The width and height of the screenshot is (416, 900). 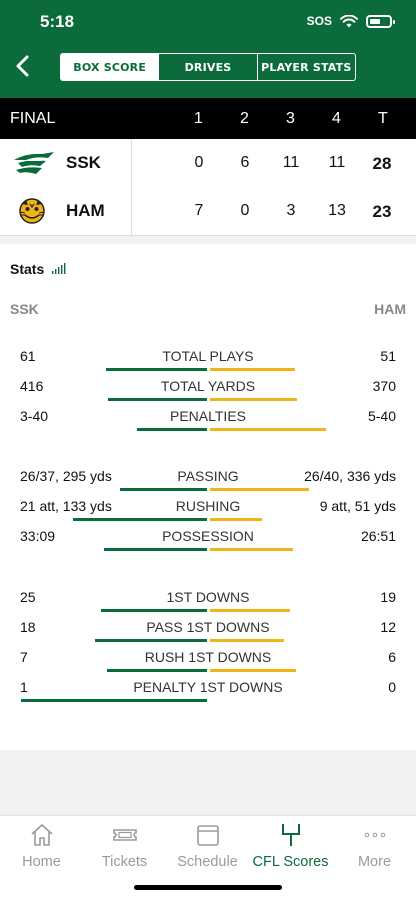 I want to click on stat-row: PASS 1ST DOWNS 18 12, so click(x=208, y=634).